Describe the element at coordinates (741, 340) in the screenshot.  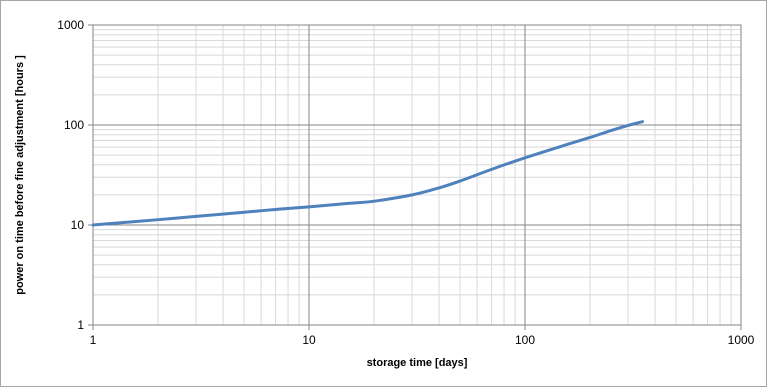
I see `x-tick-label: 1000` at that location.